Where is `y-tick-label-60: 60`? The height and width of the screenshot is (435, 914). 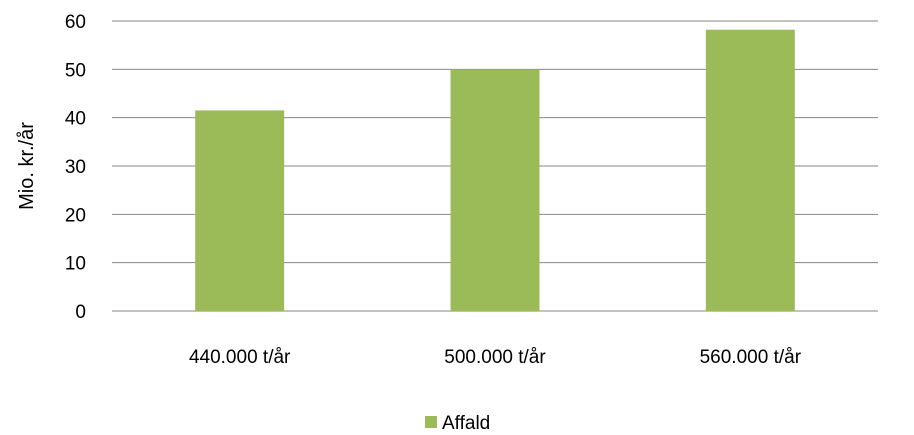
y-tick-label-60: 60 is located at coordinates (75, 22).